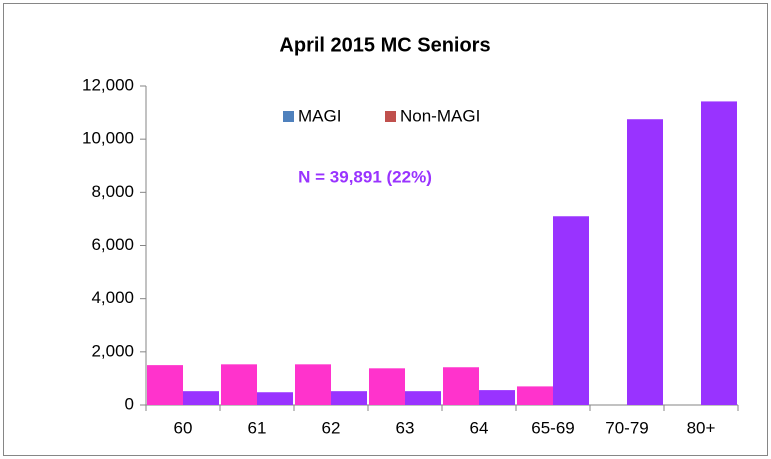 The image size is (771, 459). What do you see at coordinates (552, 427) in the screenshot?
I see `x-tick-label: 65-69` at bounding box center [552, 427].